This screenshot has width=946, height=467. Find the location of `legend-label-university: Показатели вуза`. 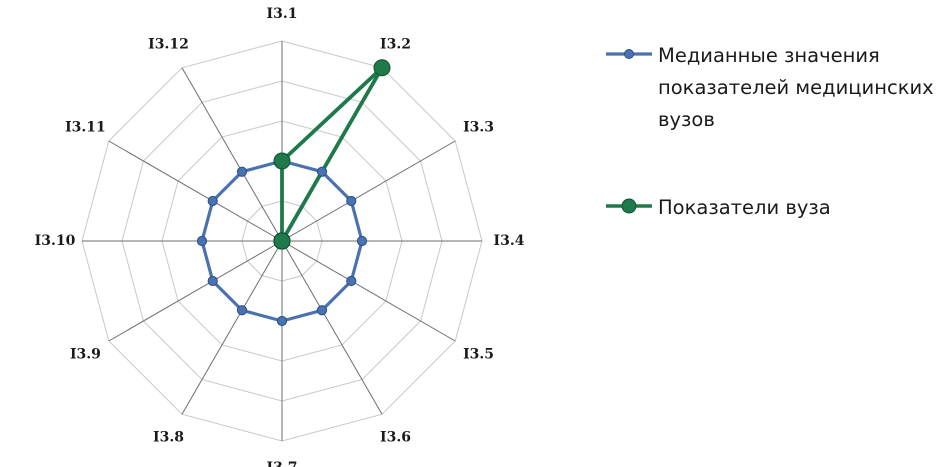

legend-label-university: Показатели вуза is located at coordinates (744, 207).